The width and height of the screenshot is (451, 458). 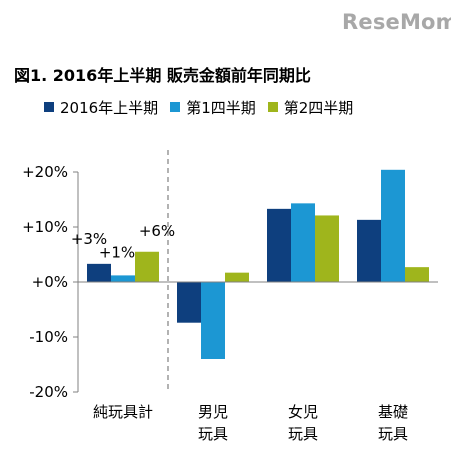 What do you see at coordinates (48, 337) in the screenshot?
I see `y-tick-label: -10%` at bounding box center [48, 337].